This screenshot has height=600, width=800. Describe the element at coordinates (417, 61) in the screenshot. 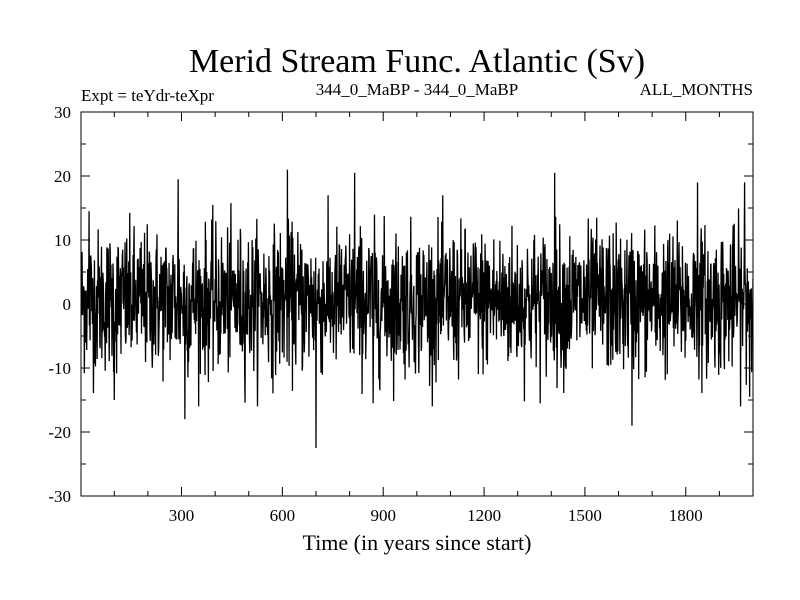

I see `chart-title: Merid Stream Func. Atlantic (Sv)` at that location.